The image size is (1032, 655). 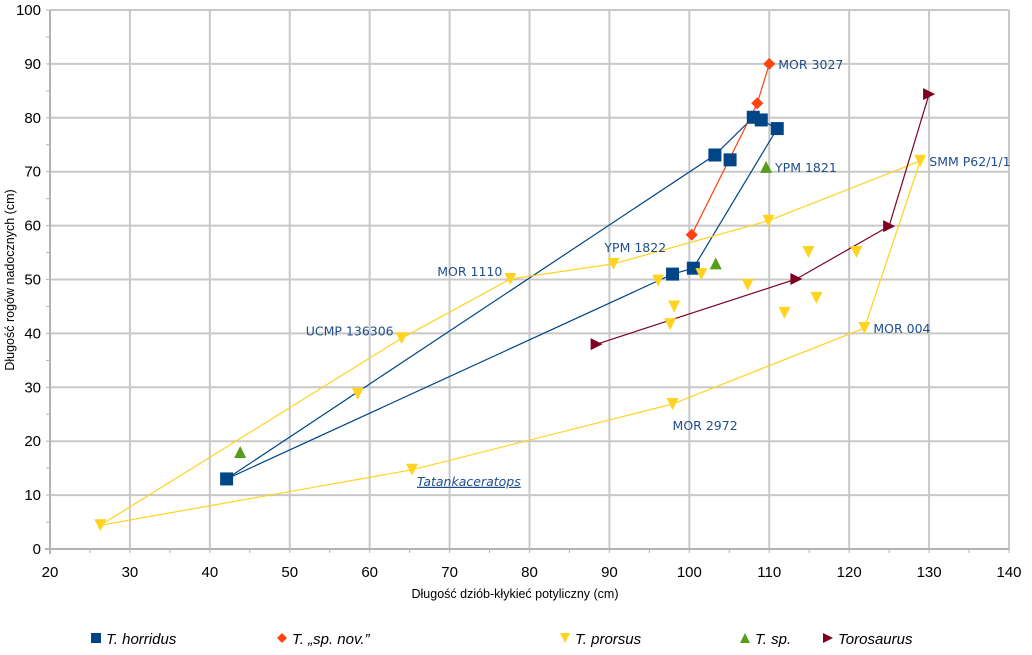 What do you see at coordinates (32, 226) in the screenshot?
I see `y-tick-label: 60` at bounding box center [32, 226].